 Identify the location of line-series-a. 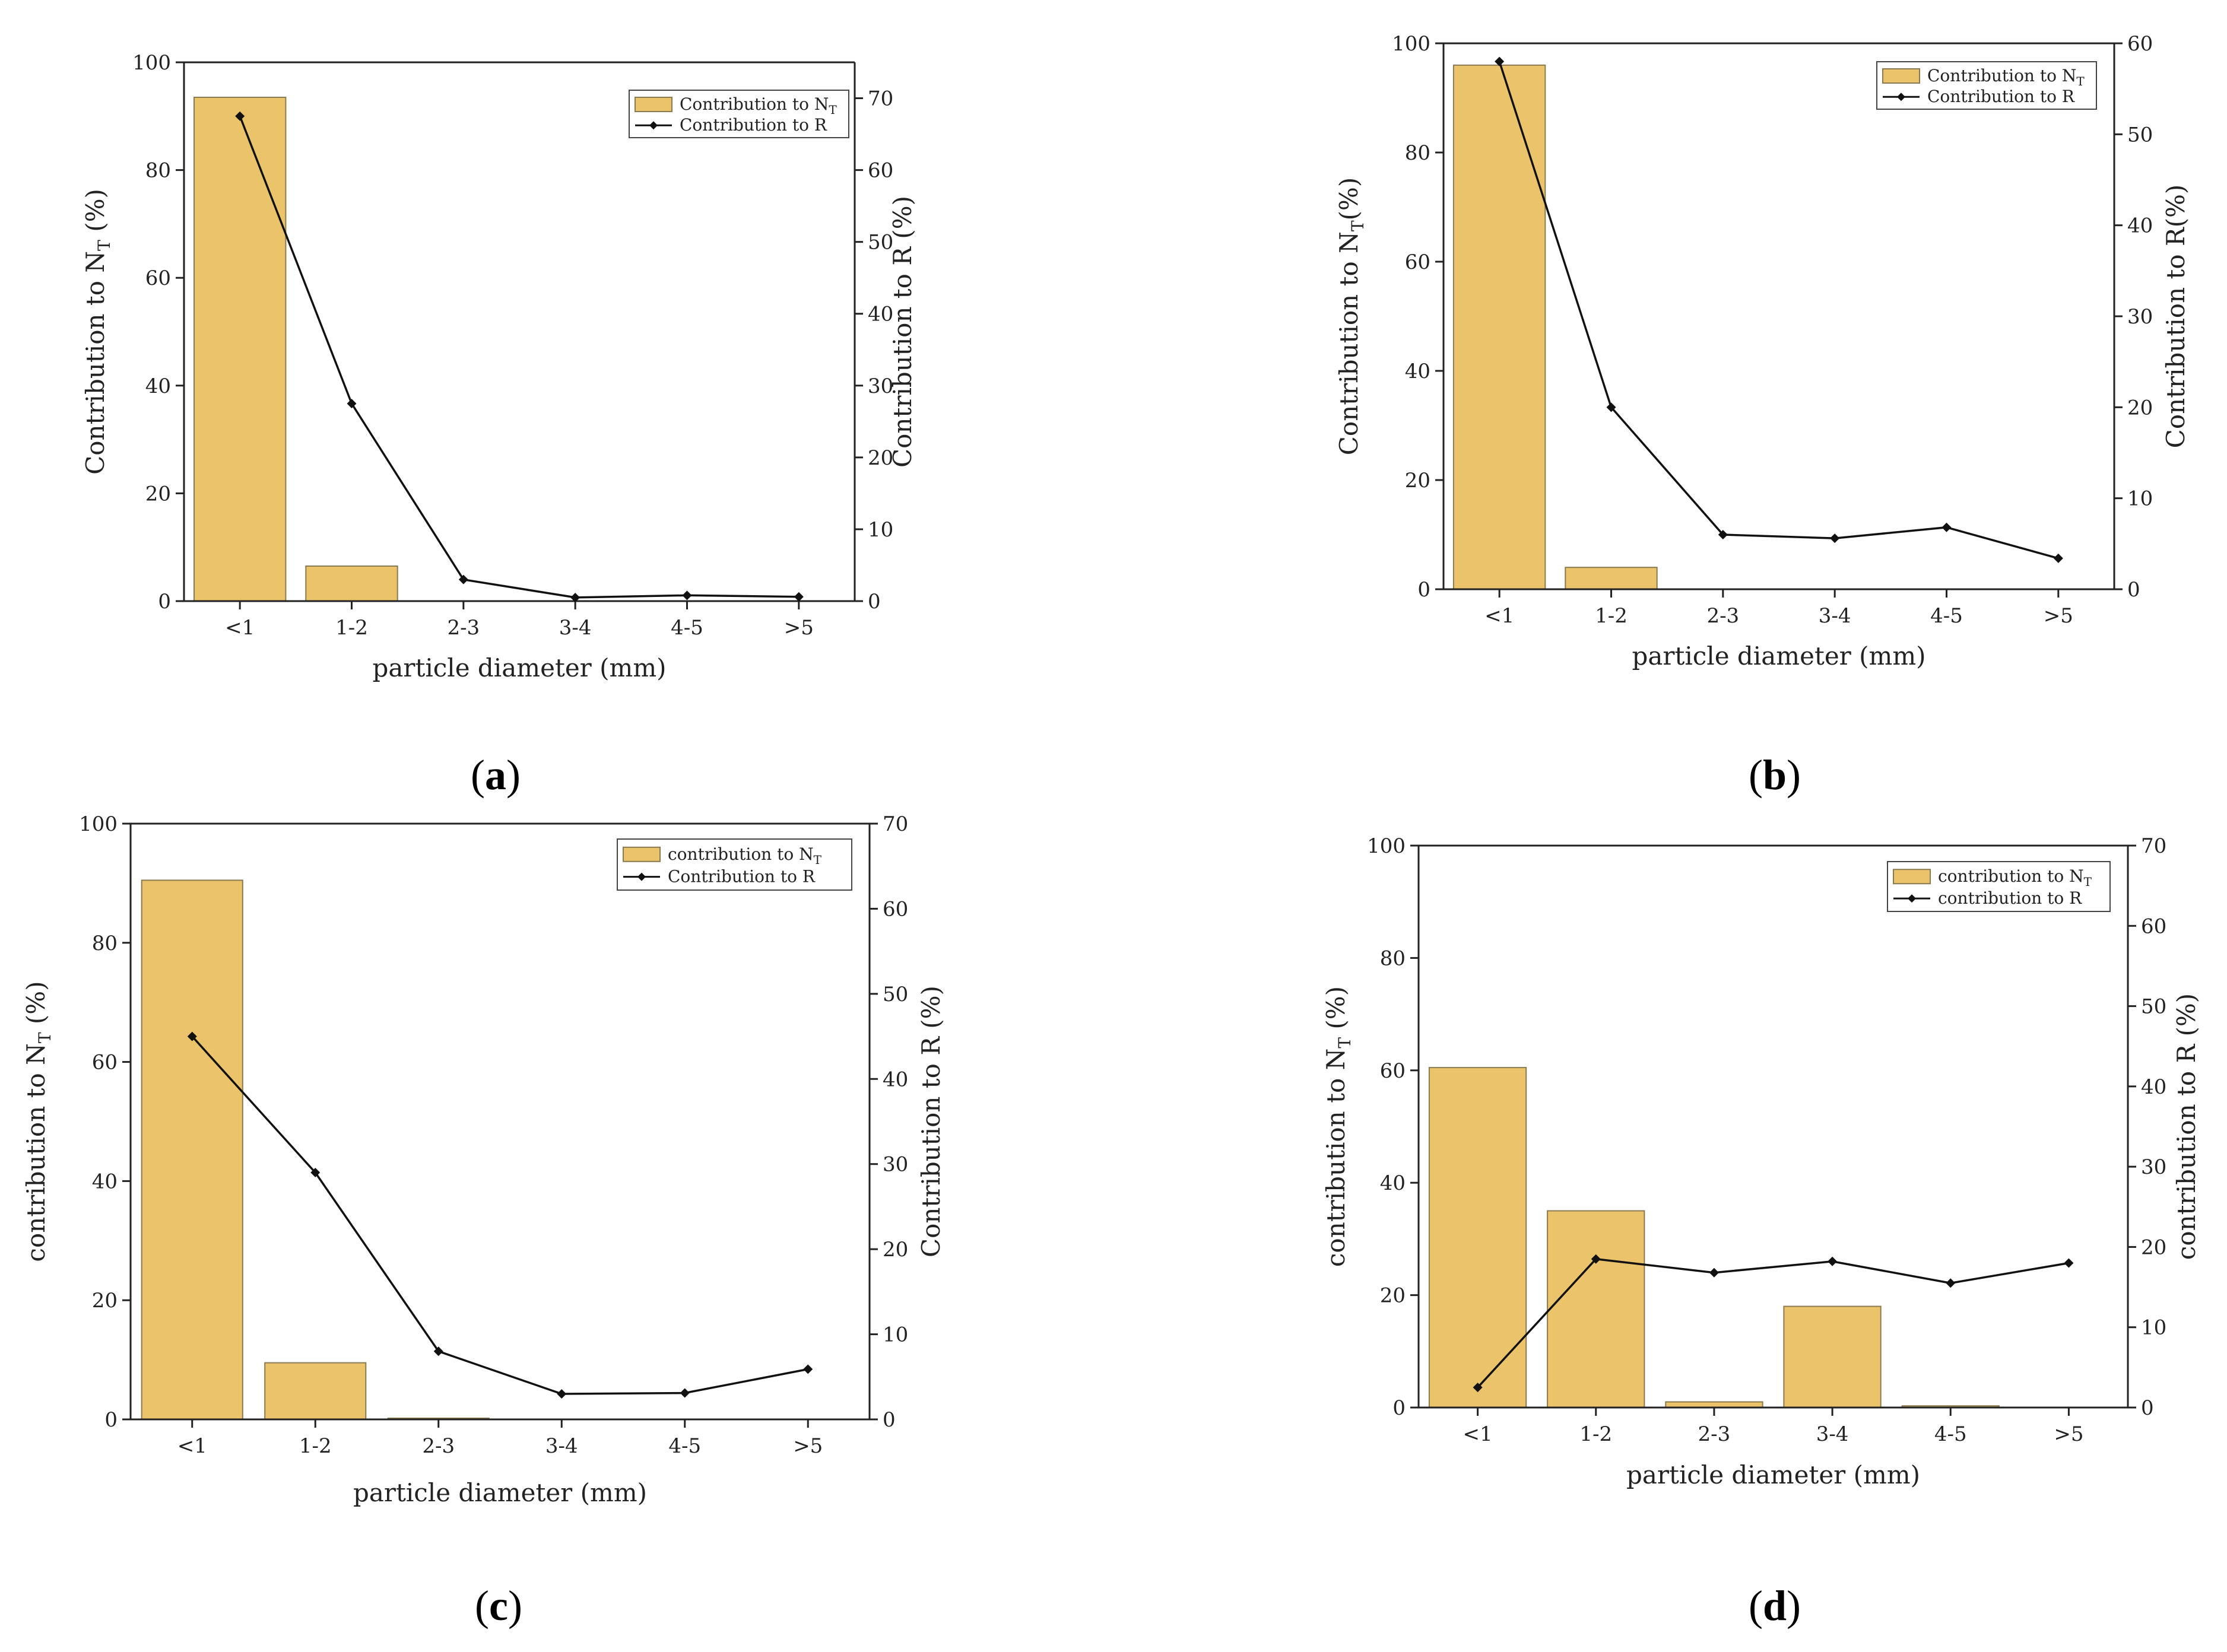
(519, 357).